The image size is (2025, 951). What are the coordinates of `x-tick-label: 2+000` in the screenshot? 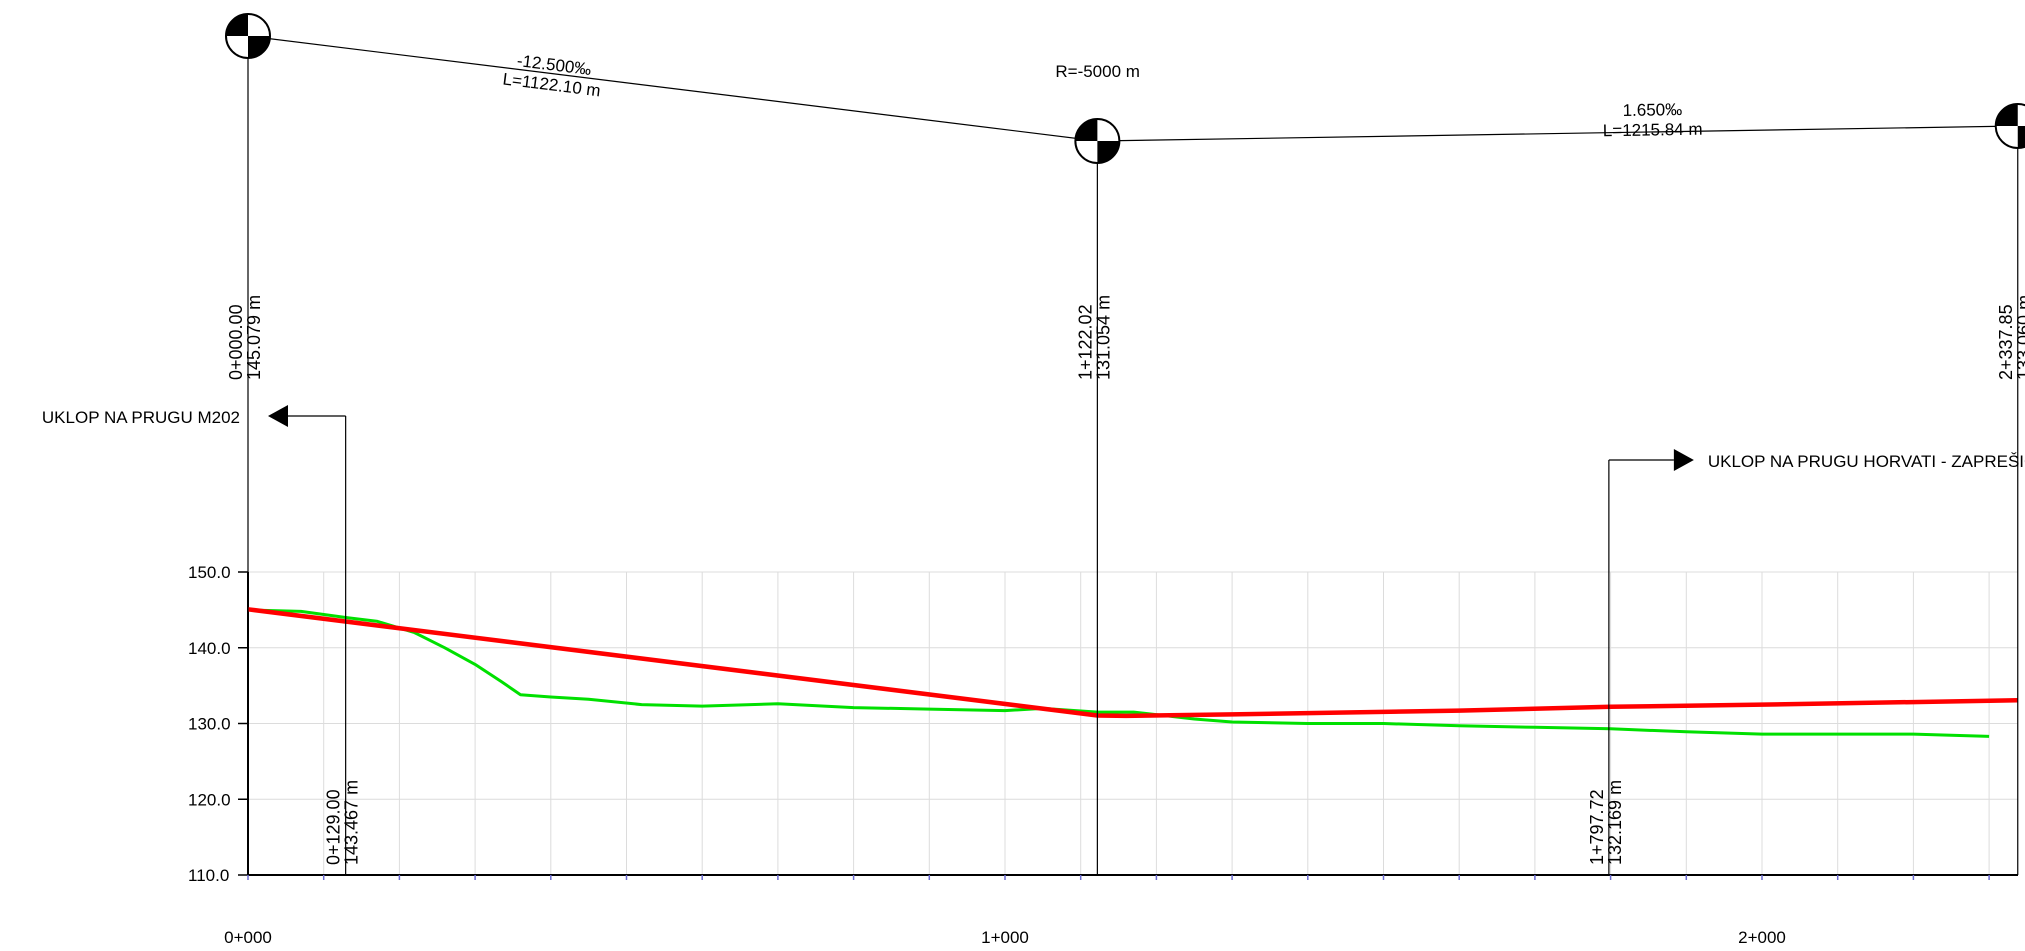 It's located at (1762, 937).